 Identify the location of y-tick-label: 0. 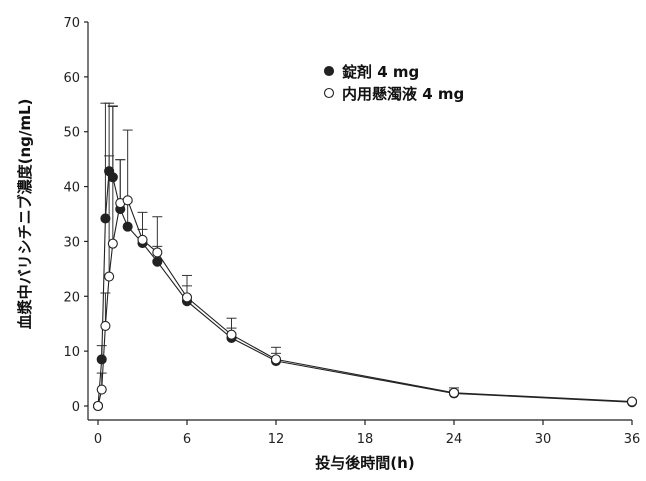
(76, 407).